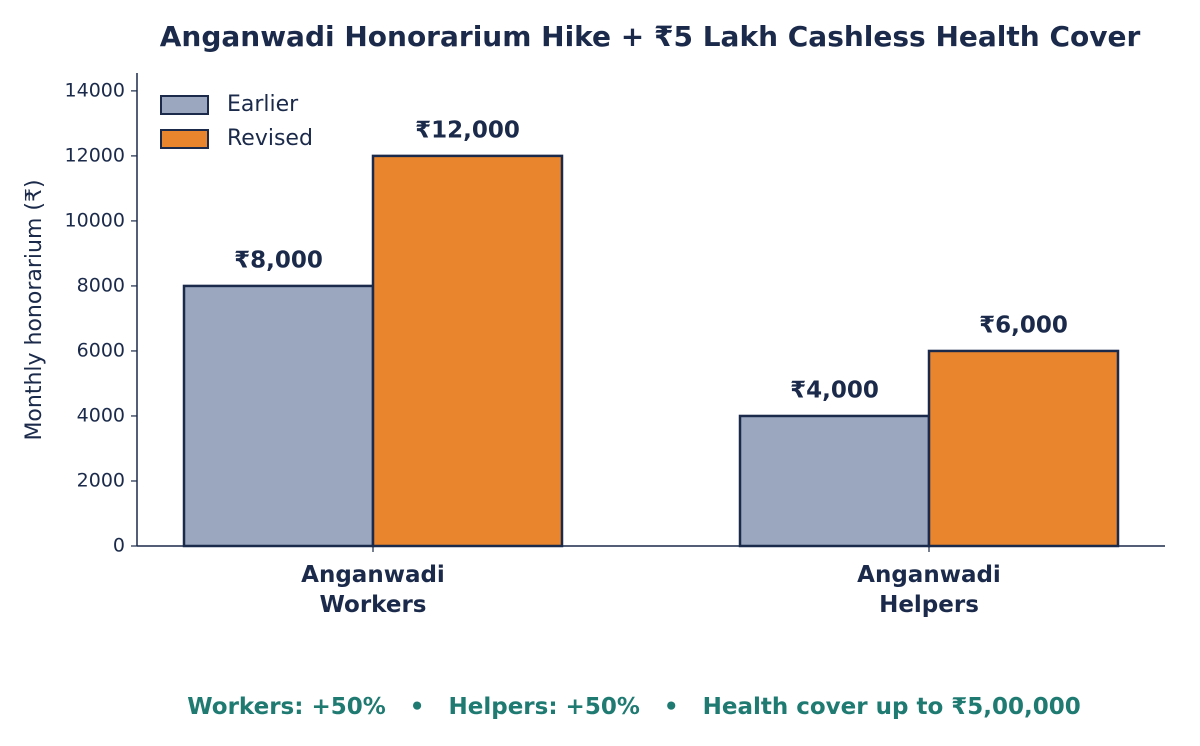 Image resolution: width=1200 pixels, height=746 pixels. I want to click on y-tick-label: 12000, so click(95, 155).